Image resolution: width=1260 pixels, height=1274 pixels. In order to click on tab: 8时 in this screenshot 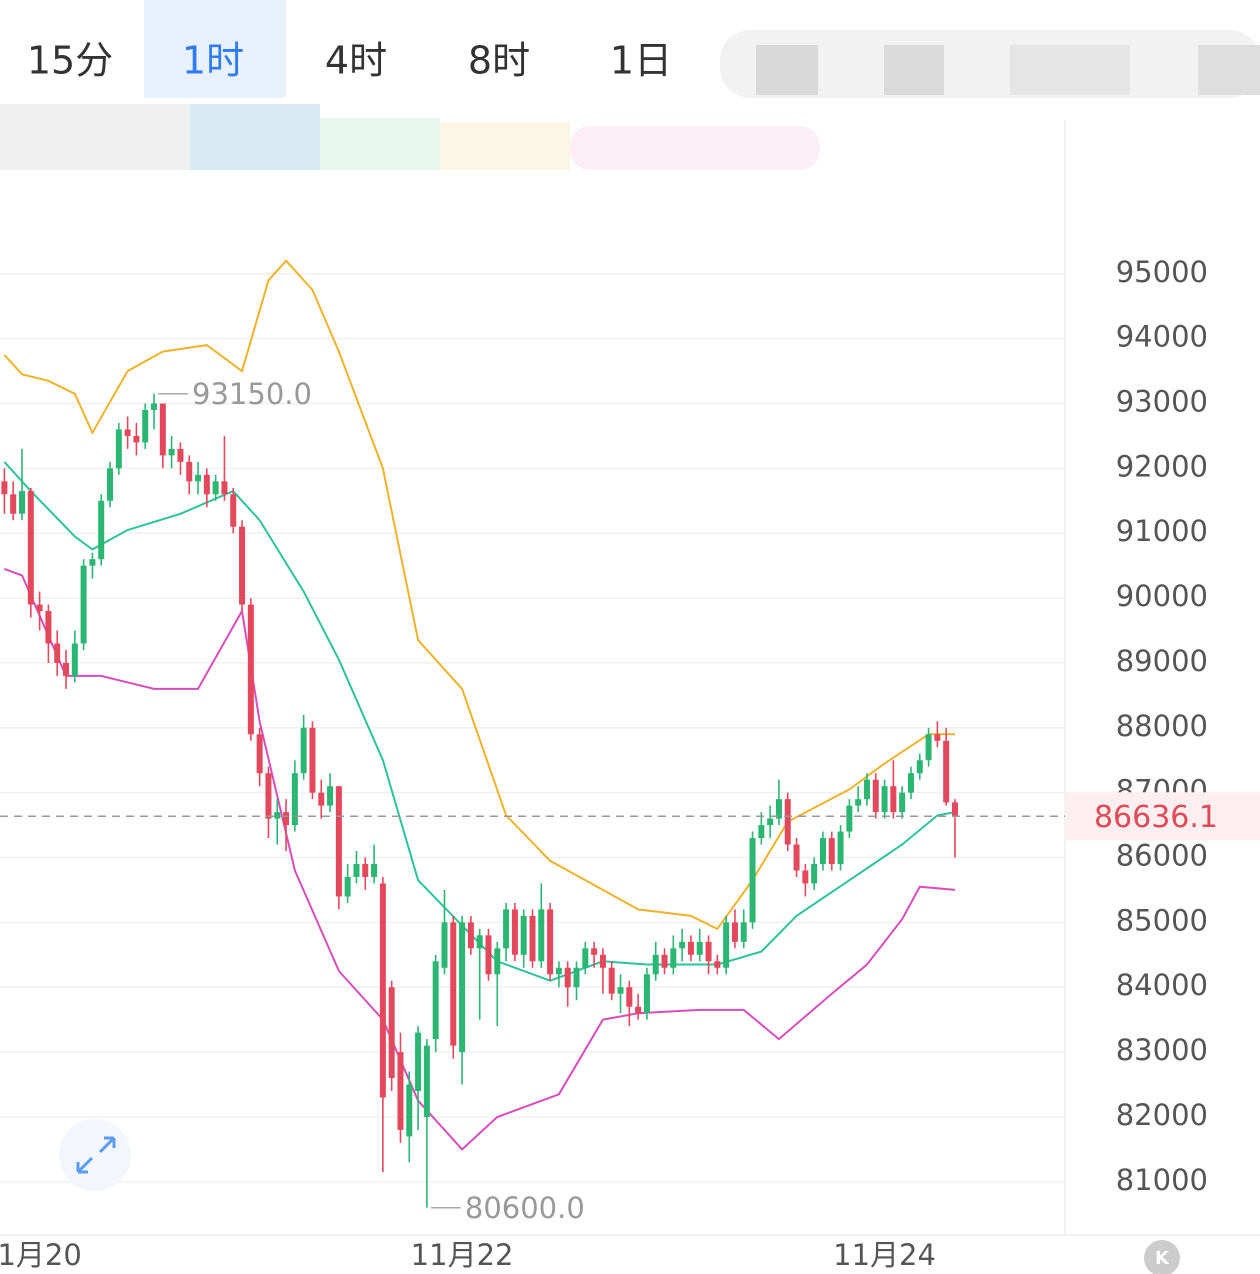, I will do `click(499, 61)`.